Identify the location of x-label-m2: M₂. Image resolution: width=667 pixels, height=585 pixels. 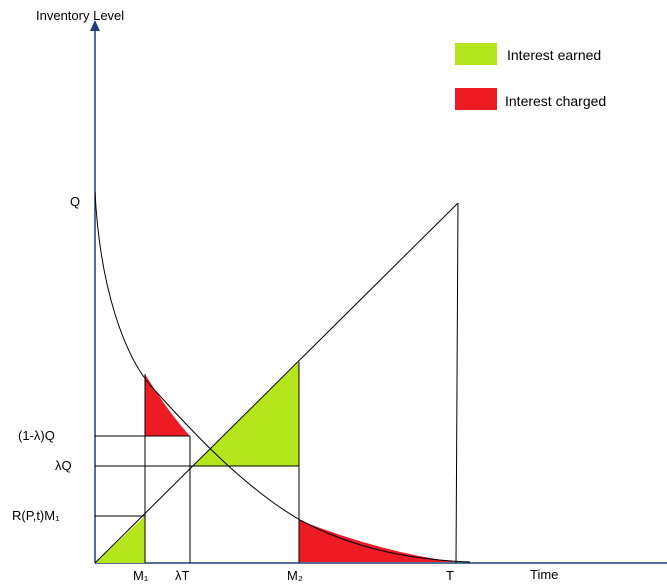
(295, 575).